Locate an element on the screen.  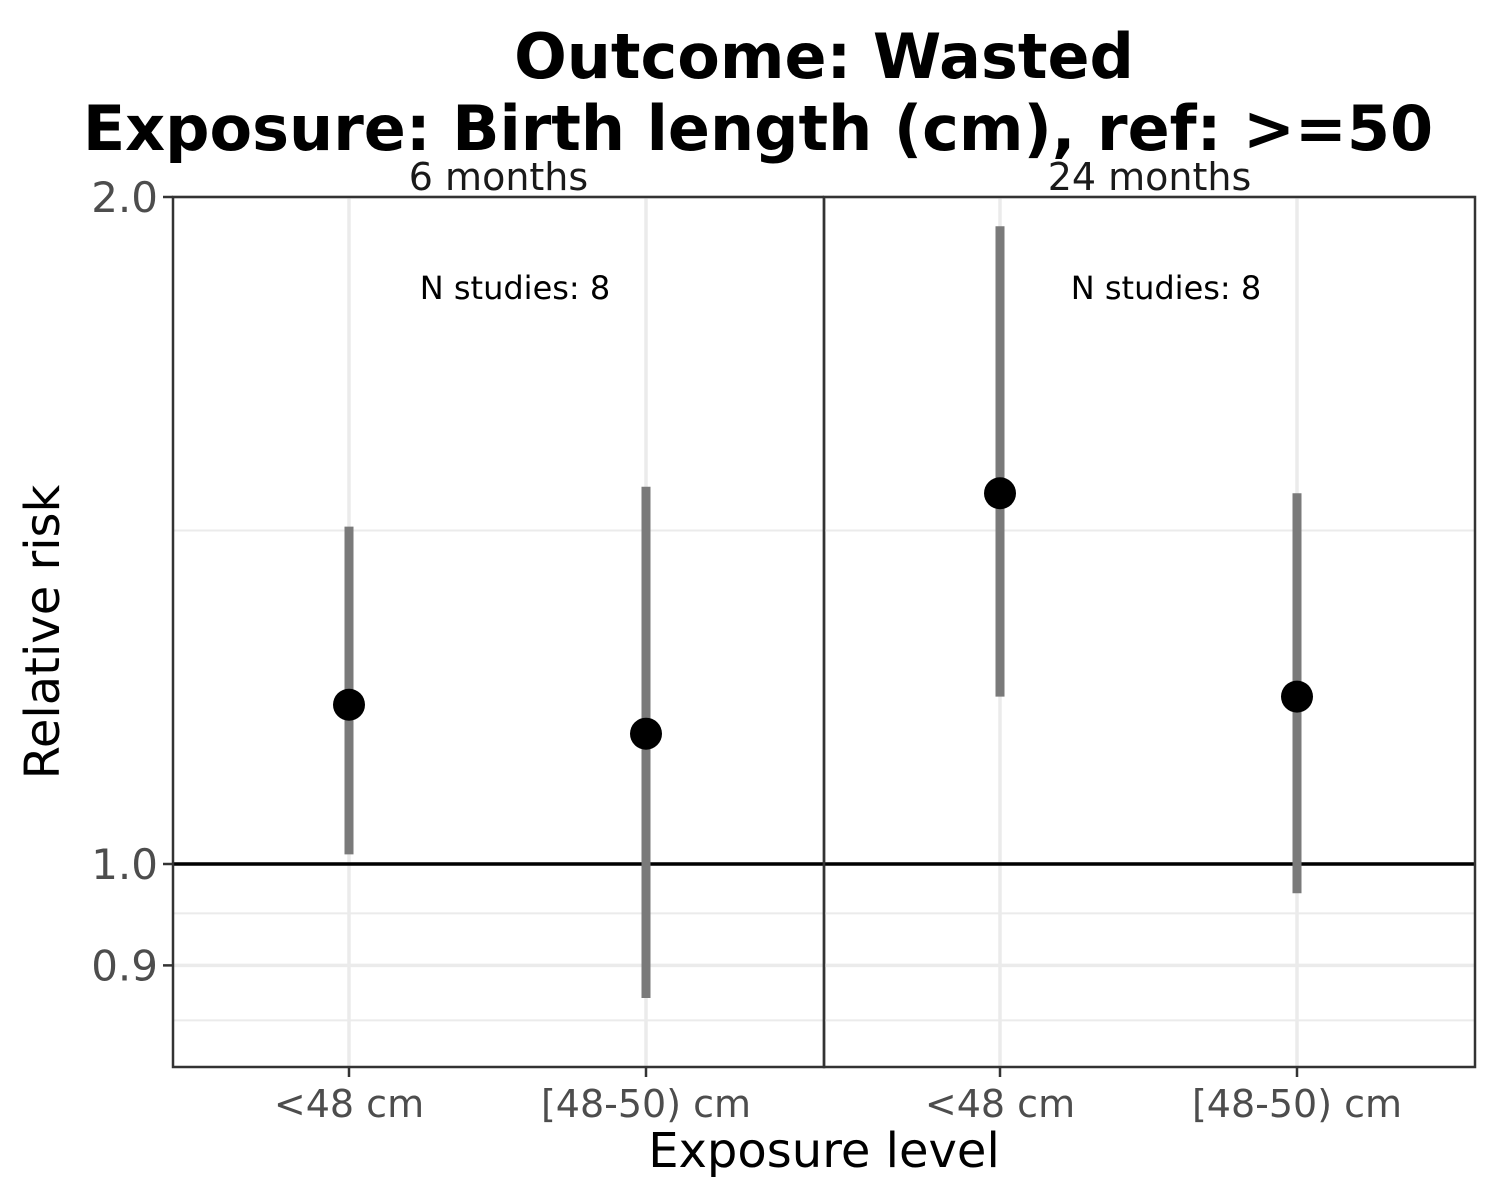
y-tick-label: 0.9 is located at coordinates (124, 965).